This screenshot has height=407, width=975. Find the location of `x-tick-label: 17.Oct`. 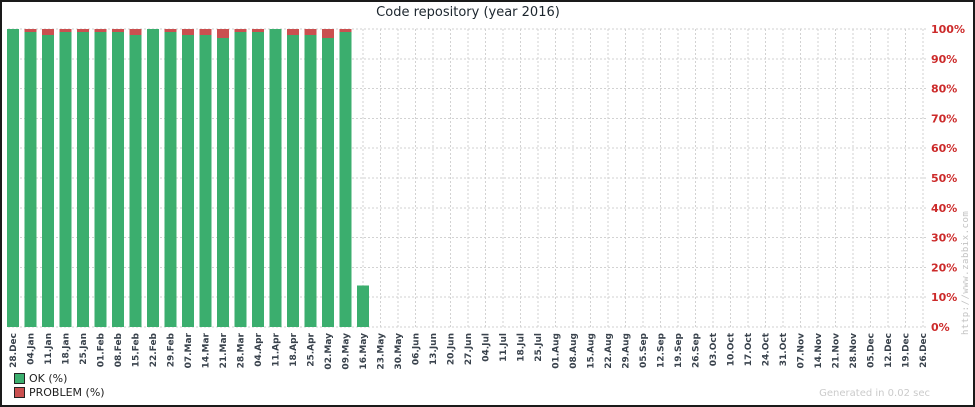

x-tick-label: 17.Oct is located at coordinates (749, 349).